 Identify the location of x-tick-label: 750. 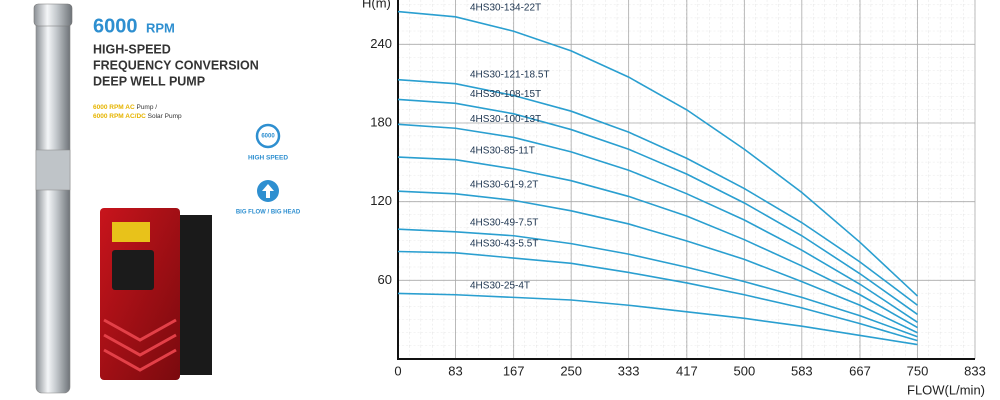
(918, 370).